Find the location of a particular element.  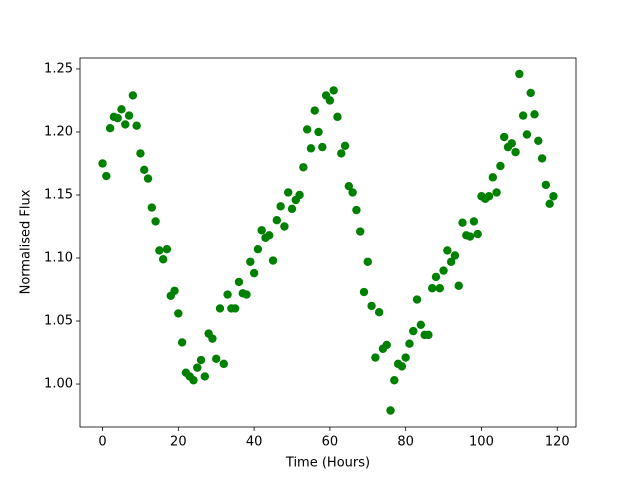

x-tick-label: 100 is located at coordinates (481, 442).